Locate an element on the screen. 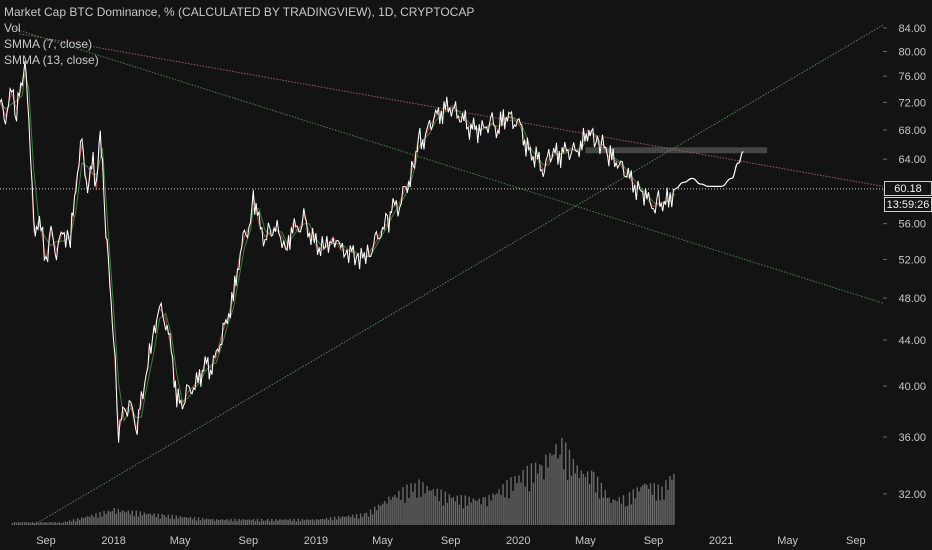 The image size is (932, 550). legend-smma13: SMMA (13, close) is located at coordinates (51, 60).